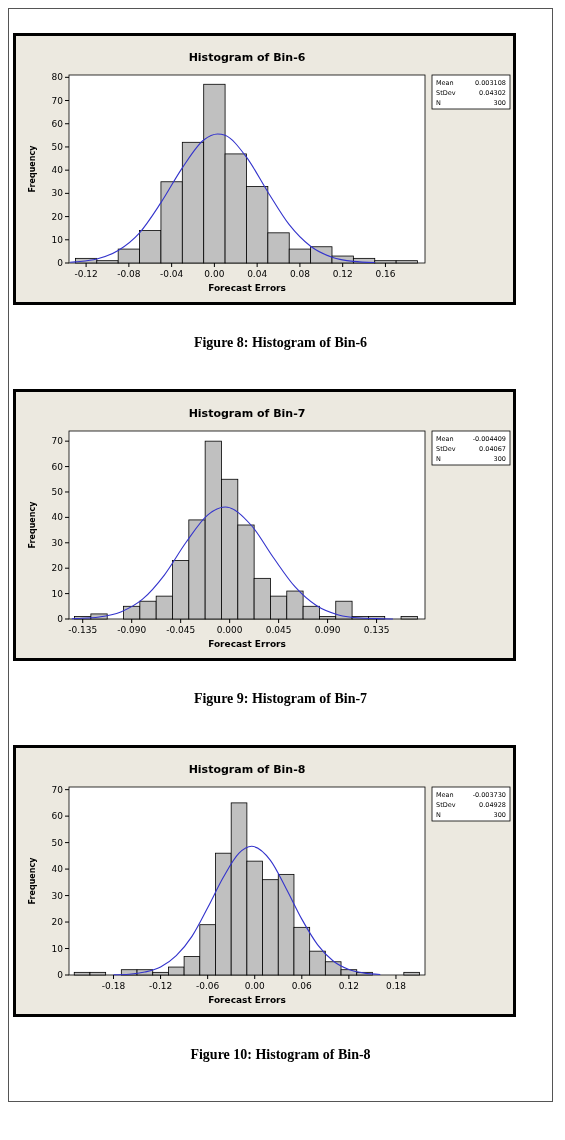 Image resolution: width=565 pixels, height=1140 pixels. I want to click on x-tick-label: 0.090, so click(327, 630).